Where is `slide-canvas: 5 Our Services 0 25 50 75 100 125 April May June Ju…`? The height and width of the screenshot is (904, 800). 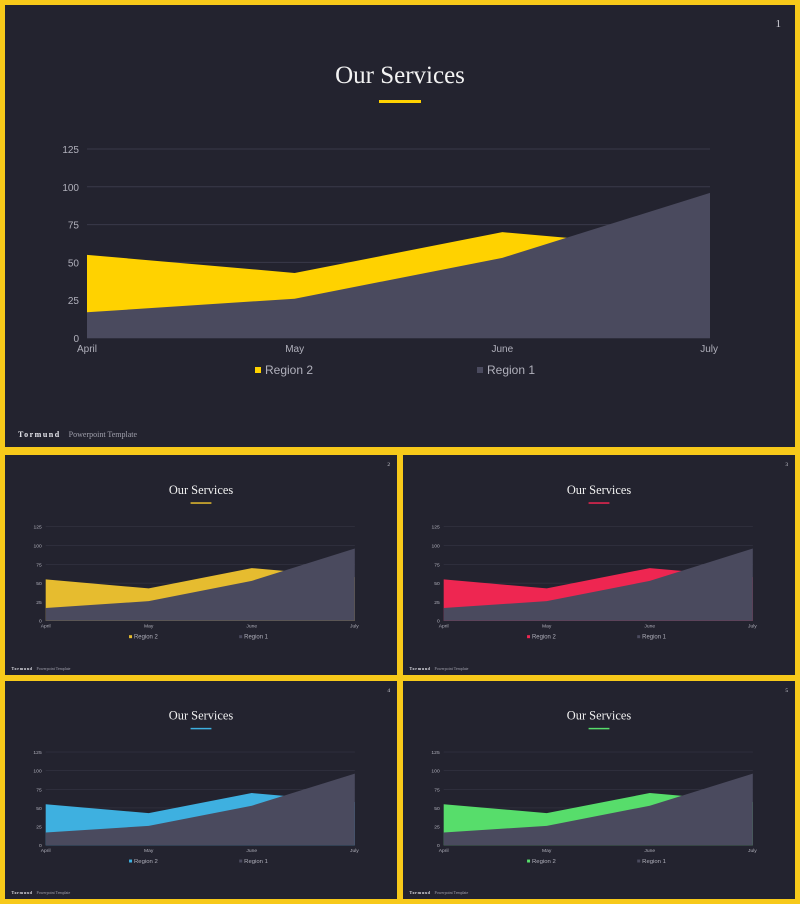 slide-canvas: 5 Our Services 0 25 50 75 100 125 April May June Ju… is located at coordinates (598, 791).